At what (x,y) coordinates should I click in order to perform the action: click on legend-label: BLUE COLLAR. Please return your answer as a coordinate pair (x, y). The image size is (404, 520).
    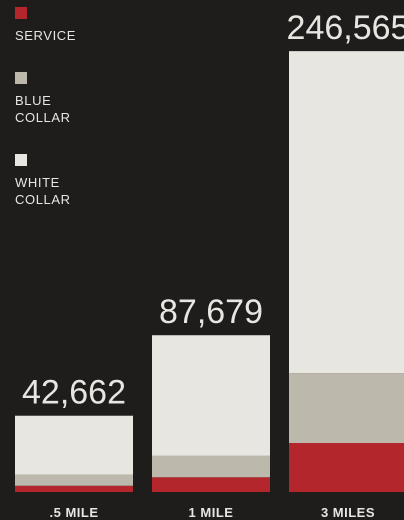
    Looking at the image, I should click on (43, 109).